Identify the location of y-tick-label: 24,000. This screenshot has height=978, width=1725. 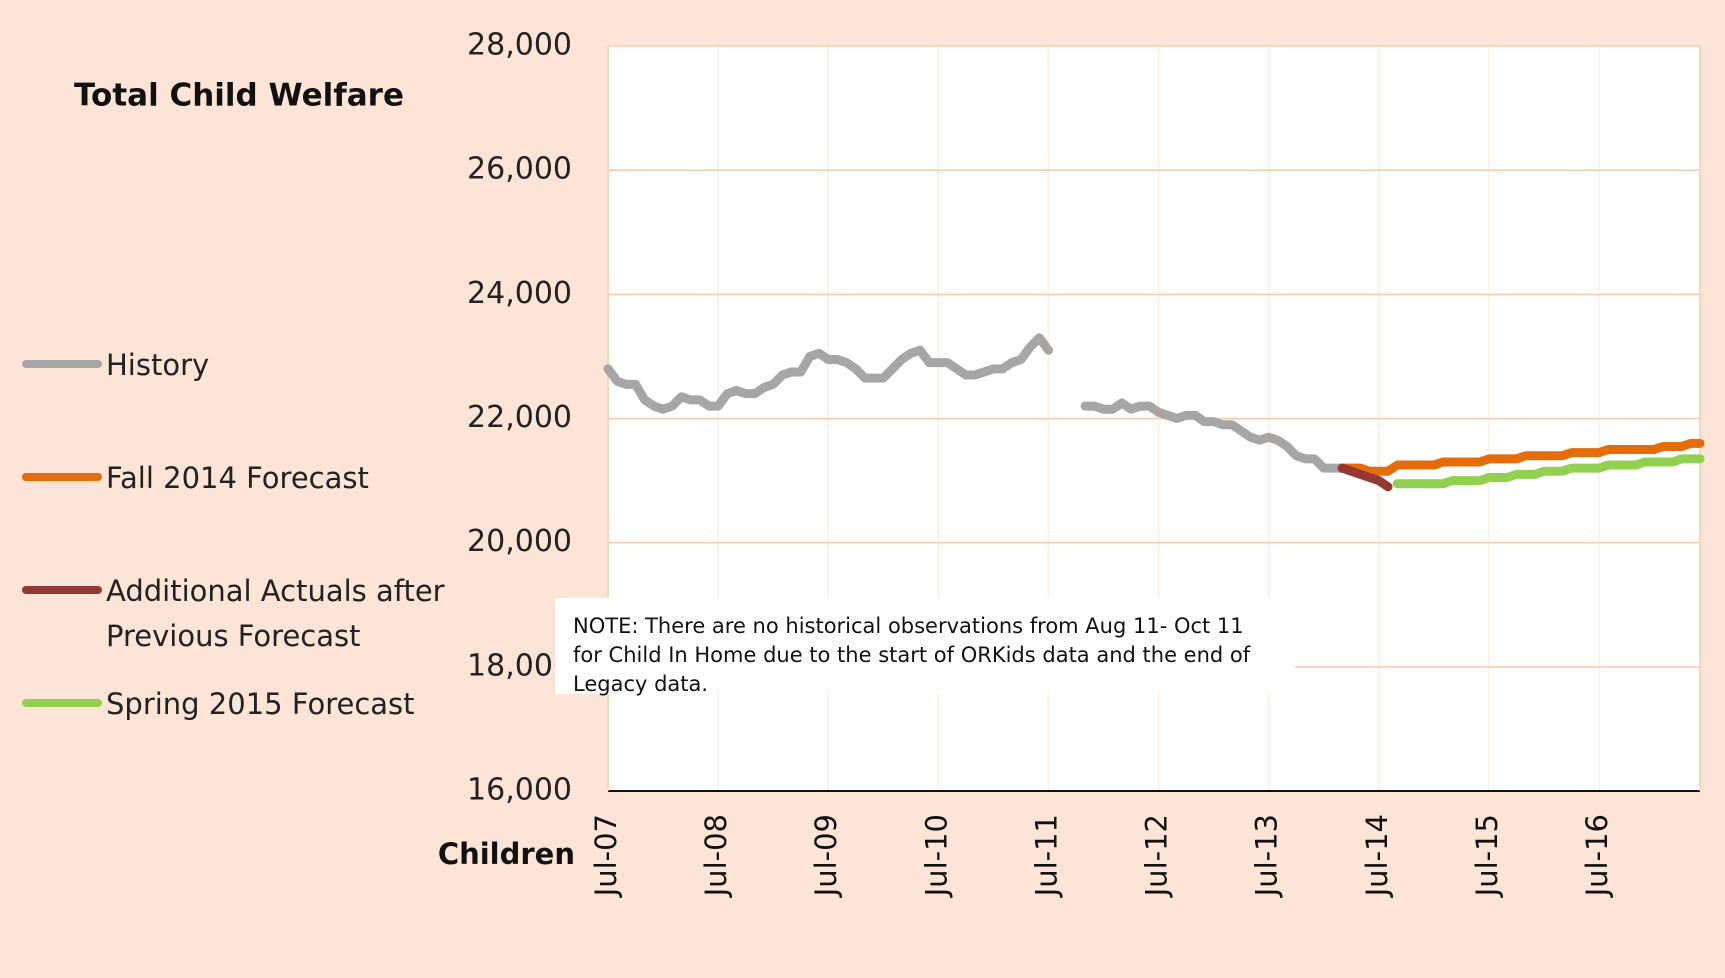
(519, 293).